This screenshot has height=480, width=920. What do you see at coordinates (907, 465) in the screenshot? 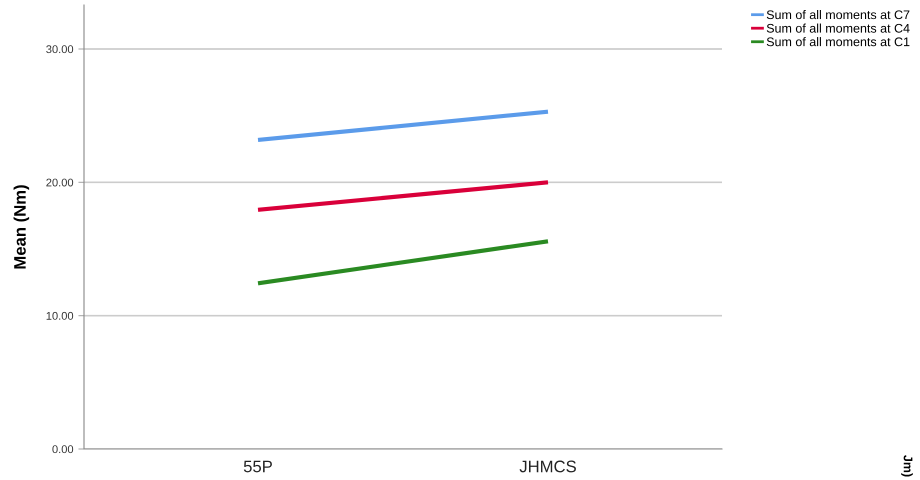
I see `text: Jm)` at bounding box center [907, 465].